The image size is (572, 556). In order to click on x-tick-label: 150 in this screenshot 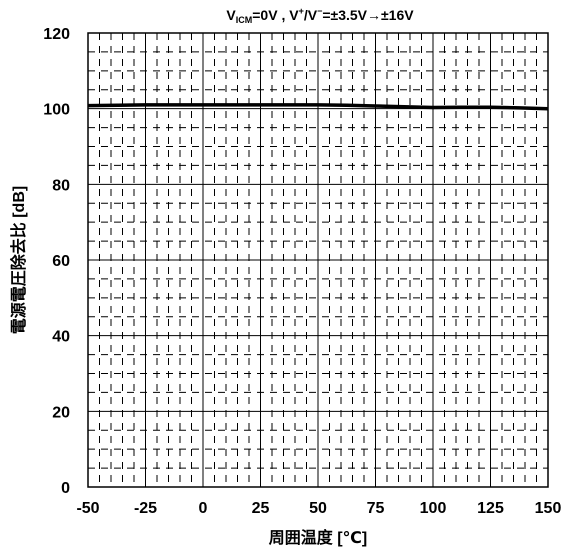, I will do `click(548, 508)`.